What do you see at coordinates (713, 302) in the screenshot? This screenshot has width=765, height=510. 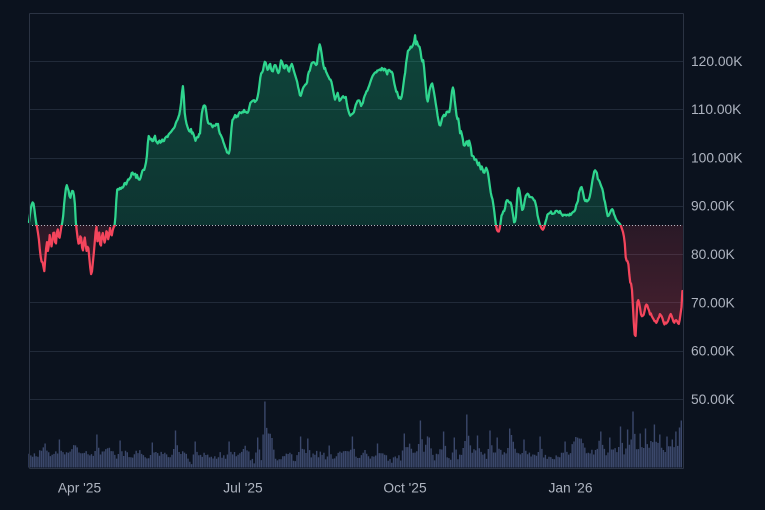 I see `svg-text: 70.00K` at bounding box center [713, 302].